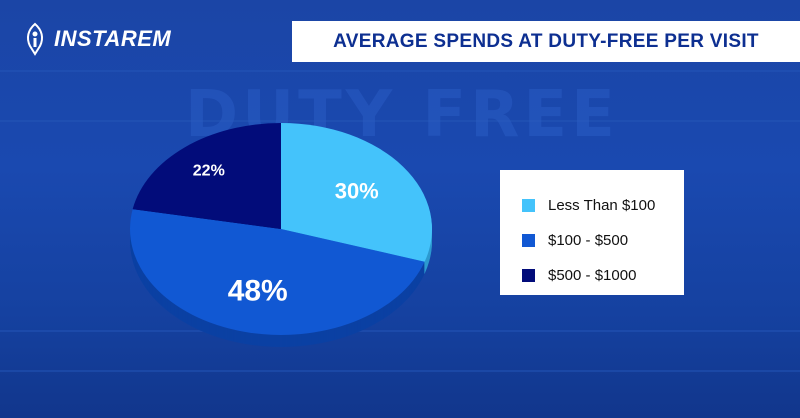 This screenshot has width=800, height=418. I want to click on legend-label: $100 - $500, so click(588, 240).